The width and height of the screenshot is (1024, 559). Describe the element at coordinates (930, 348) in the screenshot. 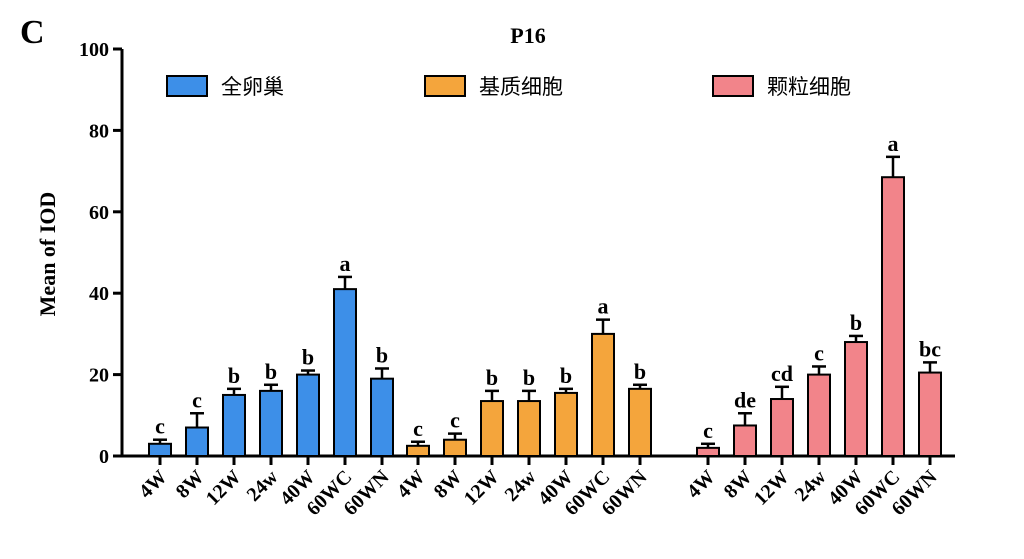

I see `significance-letter: bc` at that location.